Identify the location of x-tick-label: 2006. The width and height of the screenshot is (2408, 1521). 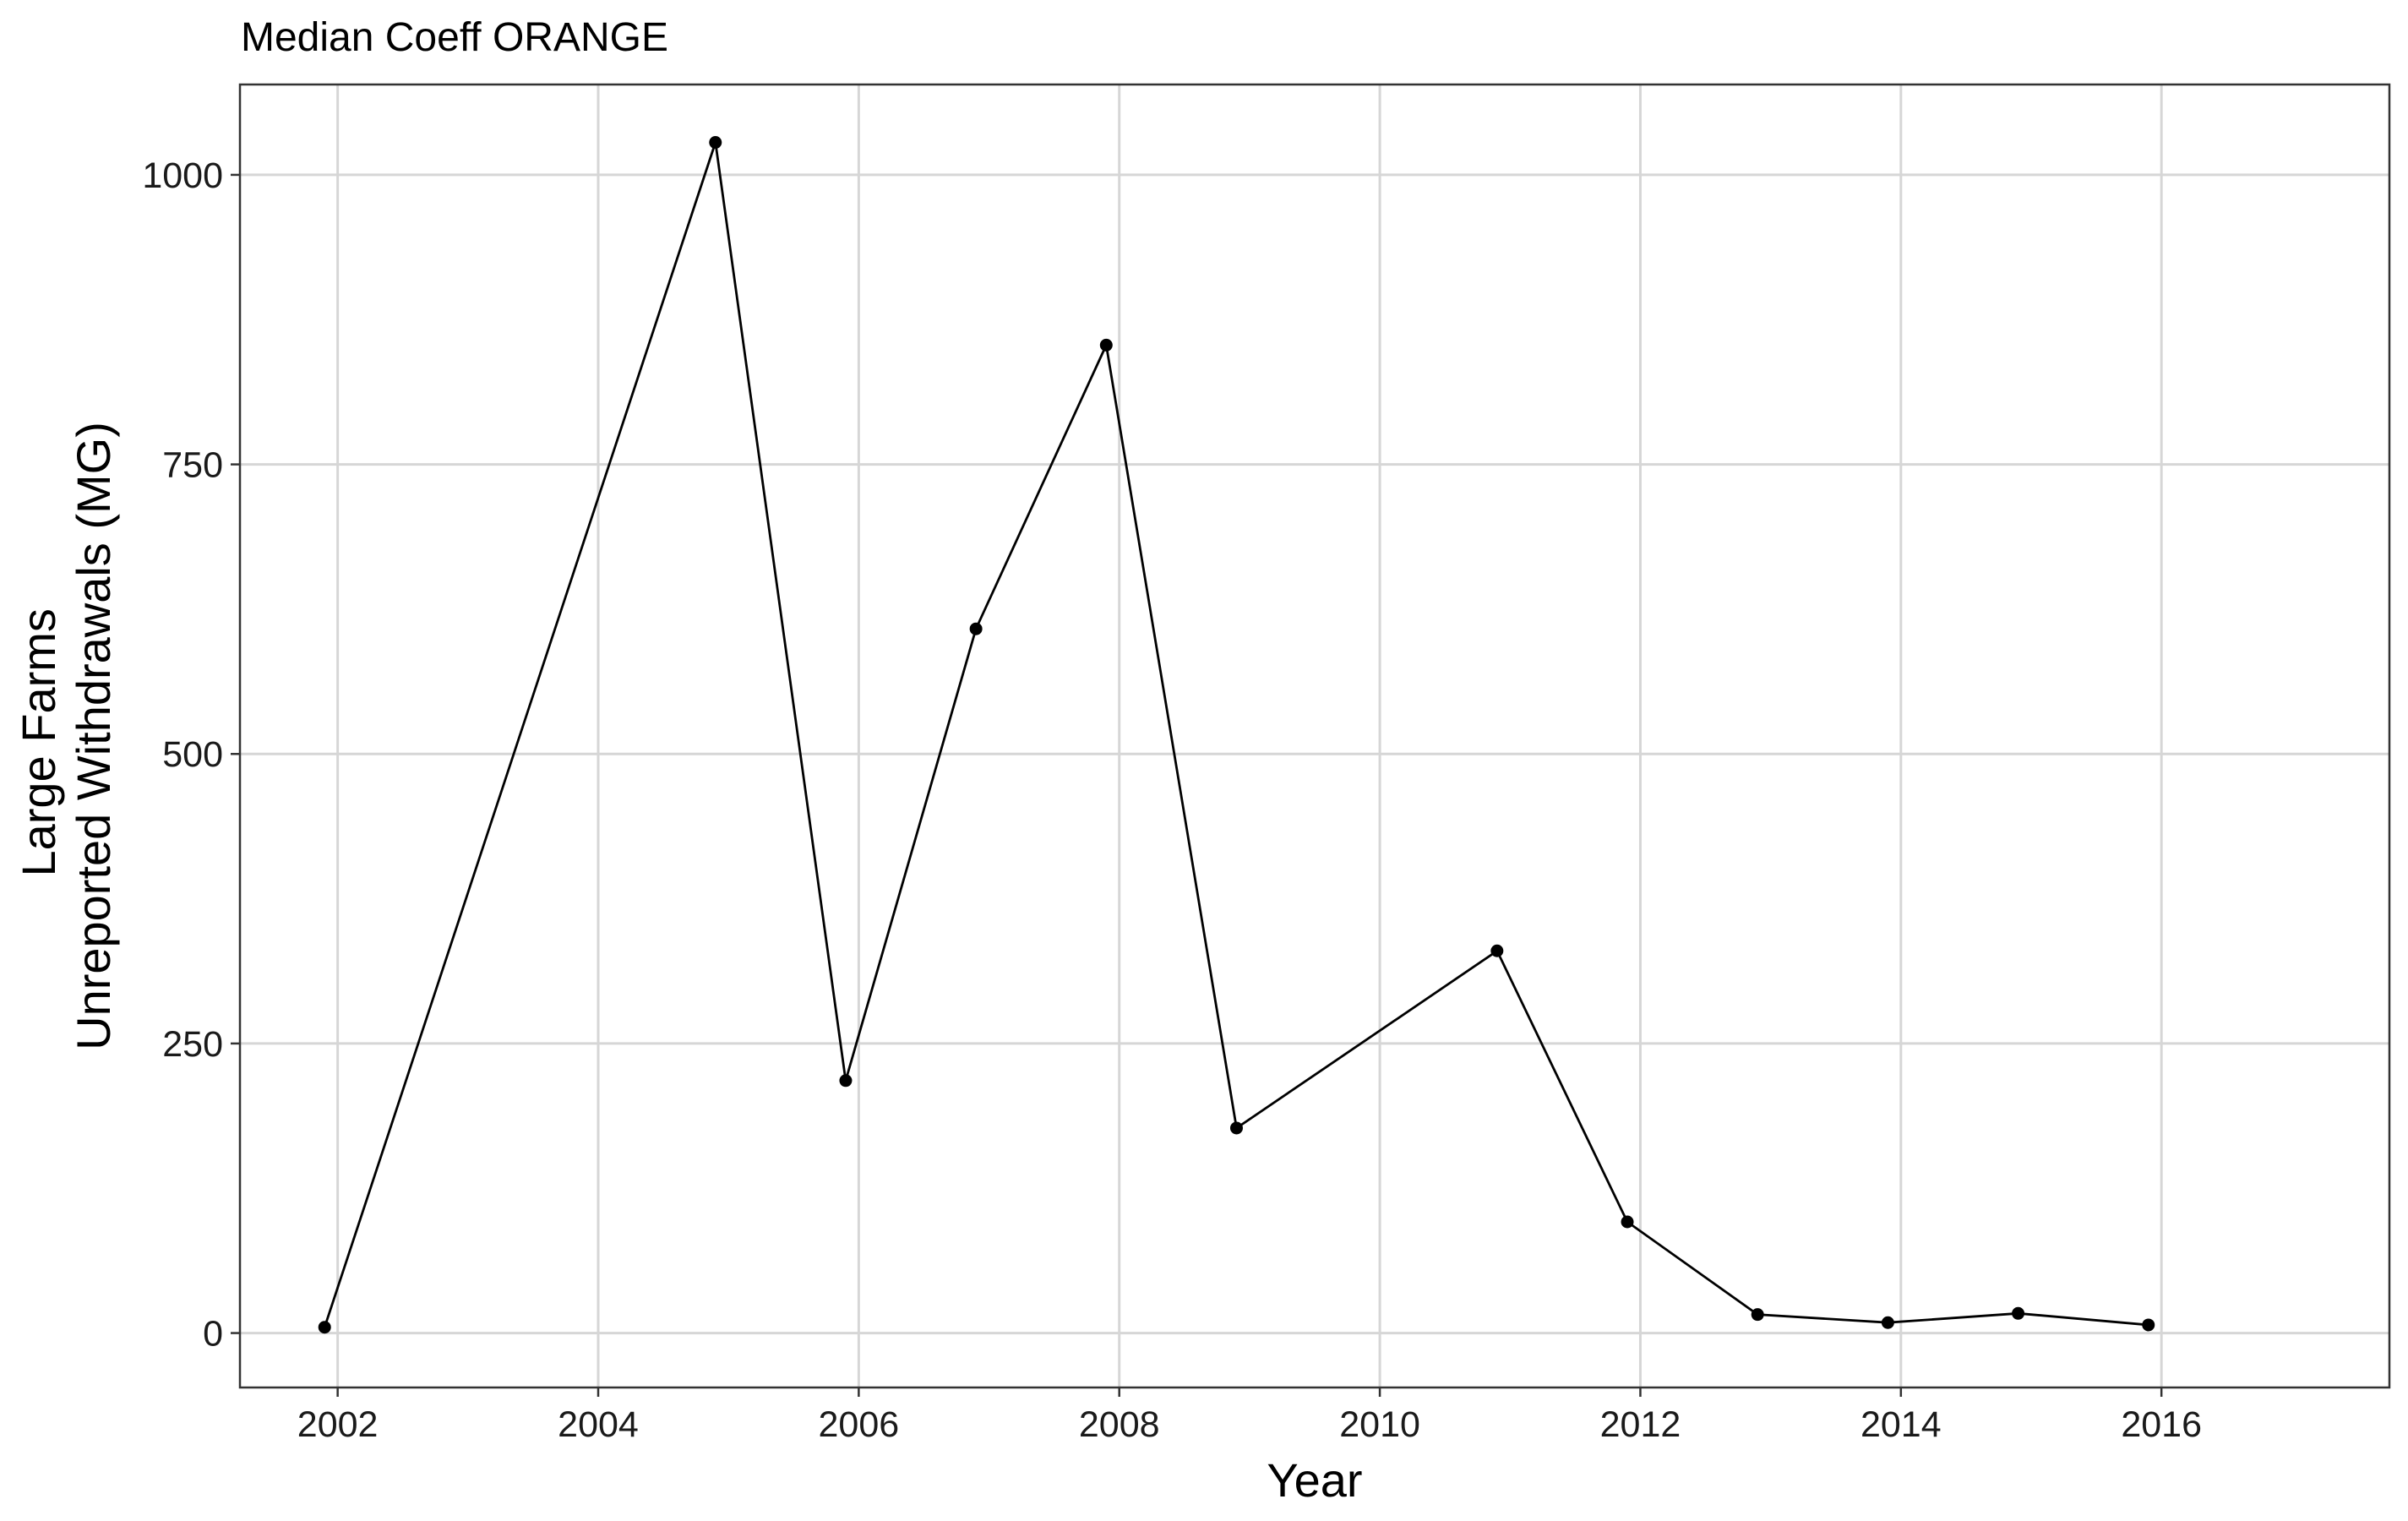
(859, 1424).